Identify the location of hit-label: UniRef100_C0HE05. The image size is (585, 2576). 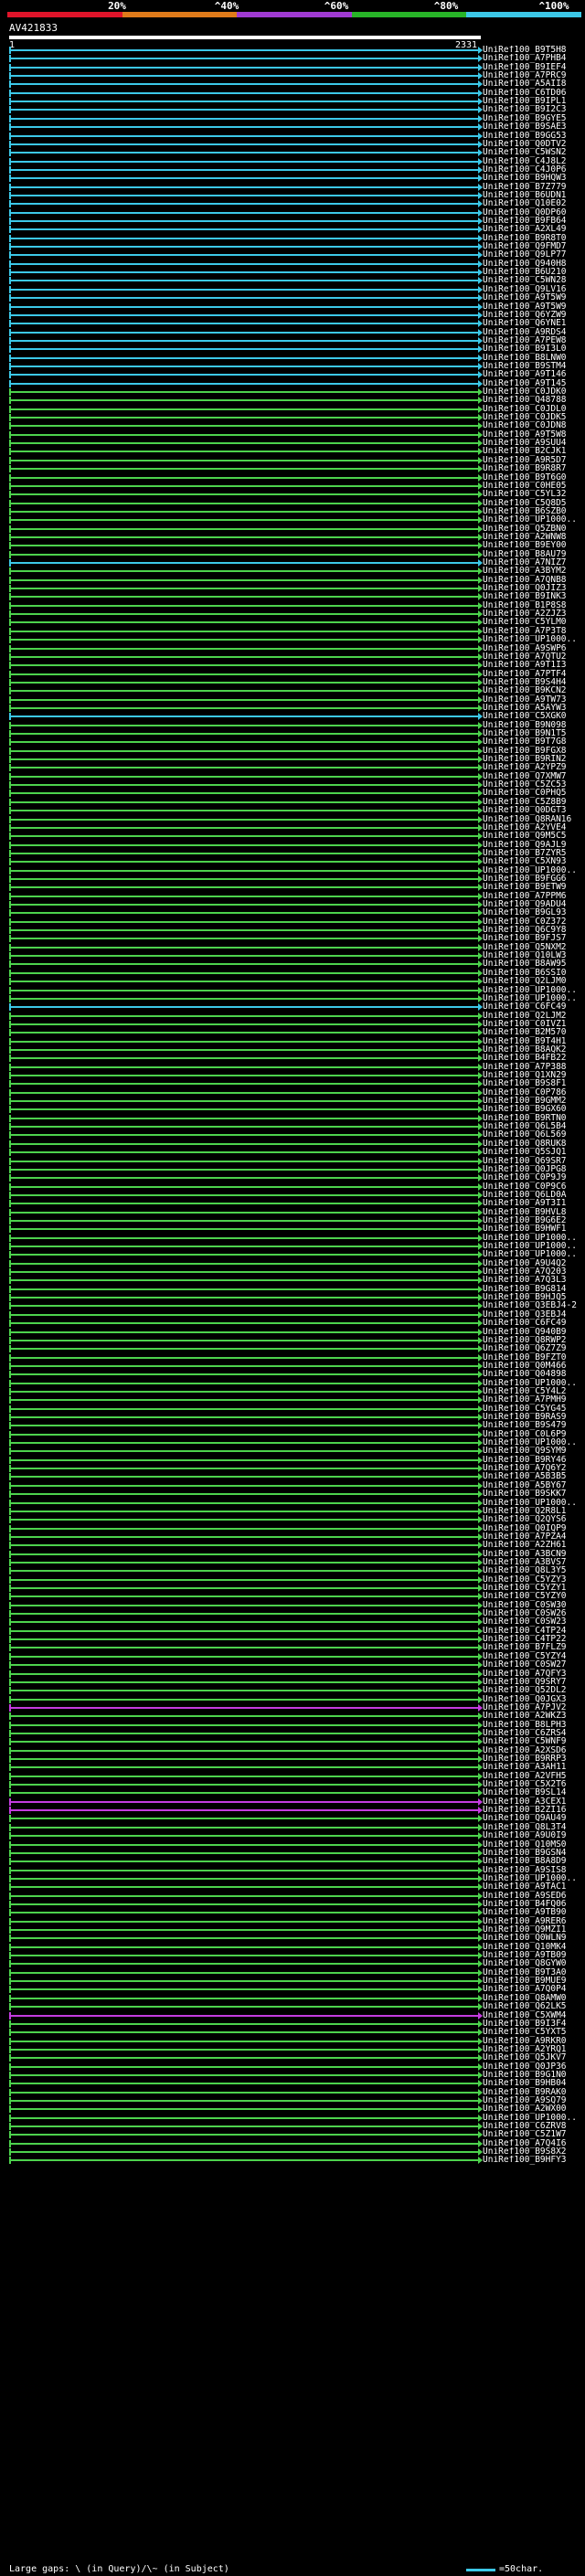
(525, 486).